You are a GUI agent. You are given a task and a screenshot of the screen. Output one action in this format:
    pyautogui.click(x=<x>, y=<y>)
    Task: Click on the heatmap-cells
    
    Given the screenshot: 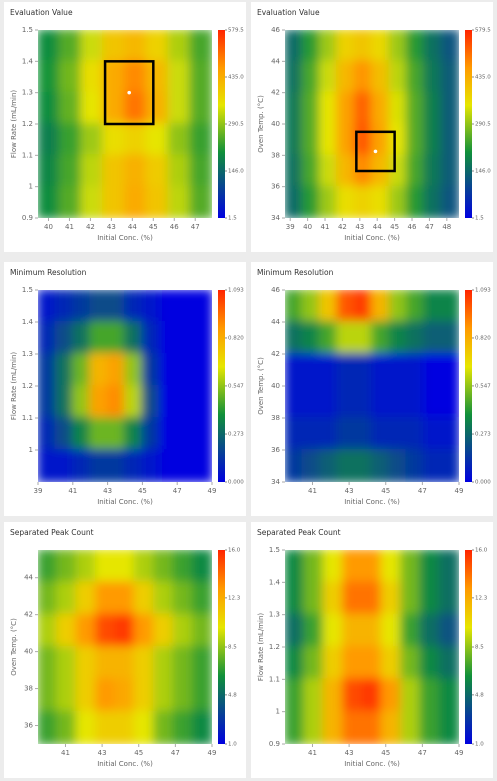 What is the action you would take?
    pyautogui.click(x=372, y=386)
    